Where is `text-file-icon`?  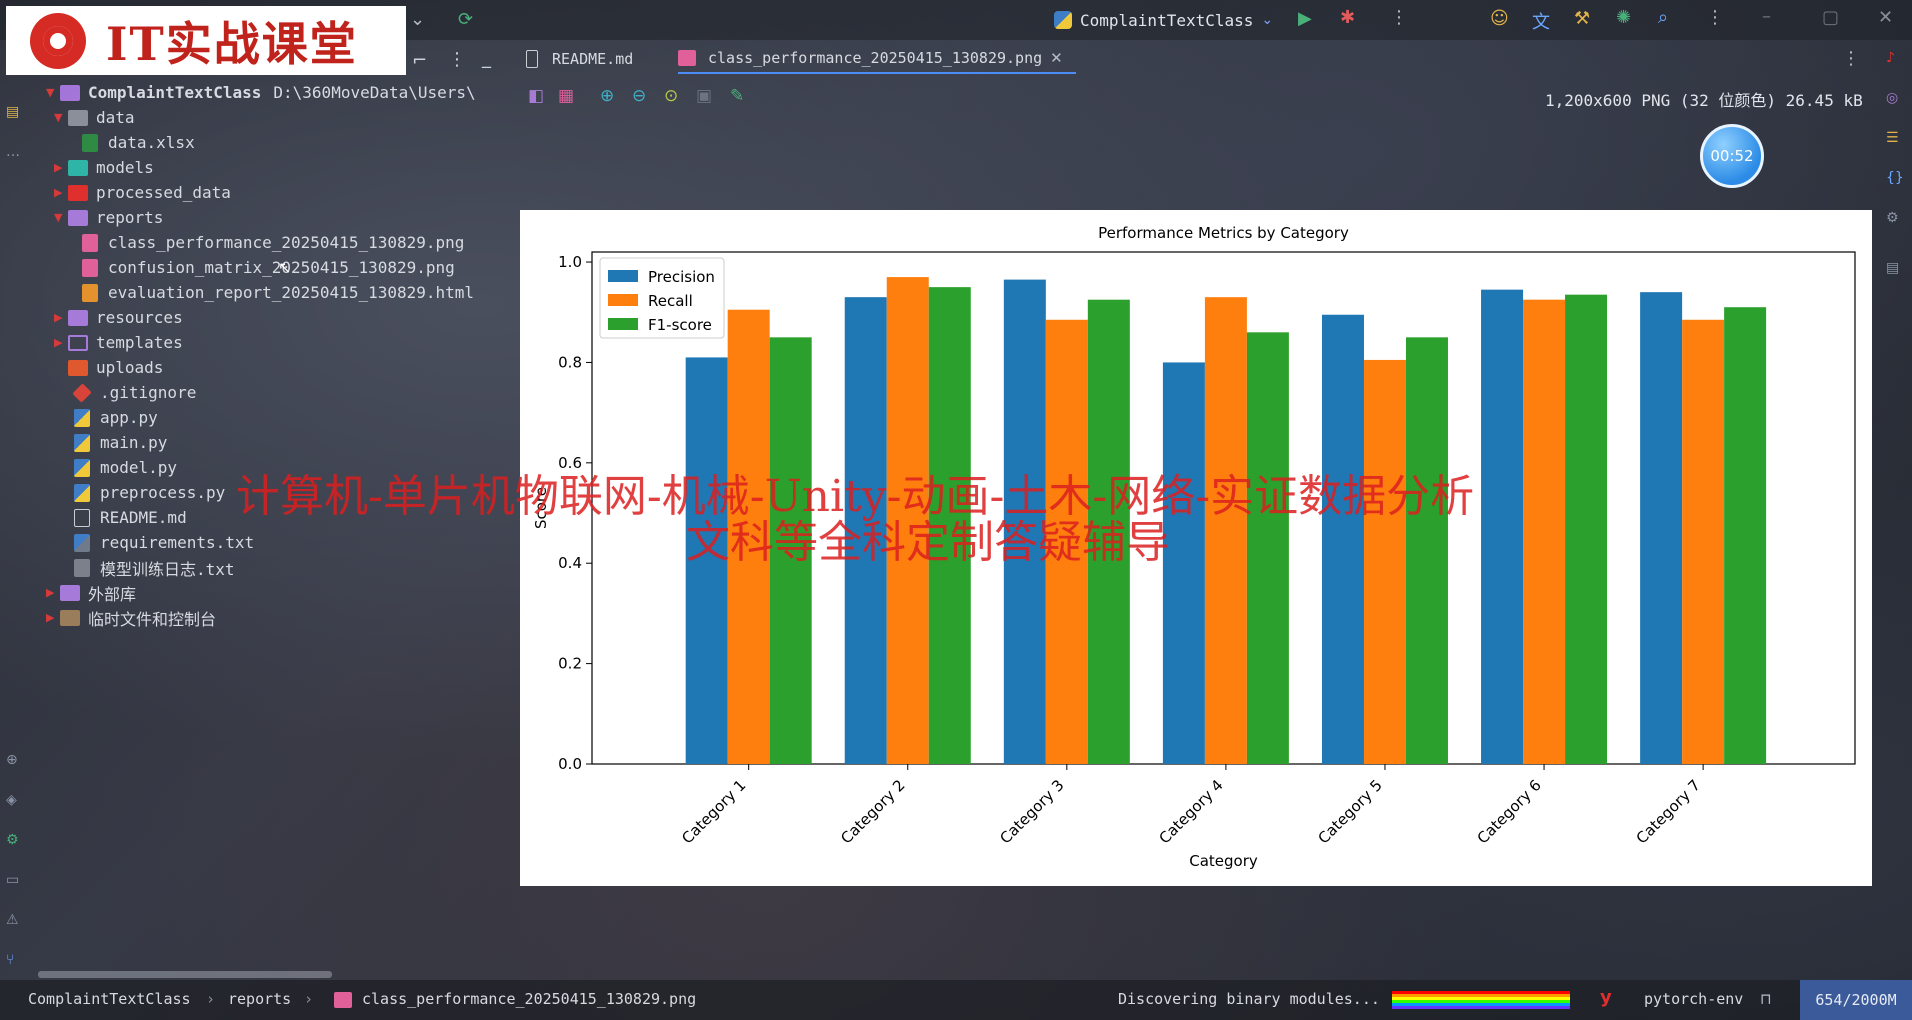 text-file-icon is located at coordinates (82, 567).